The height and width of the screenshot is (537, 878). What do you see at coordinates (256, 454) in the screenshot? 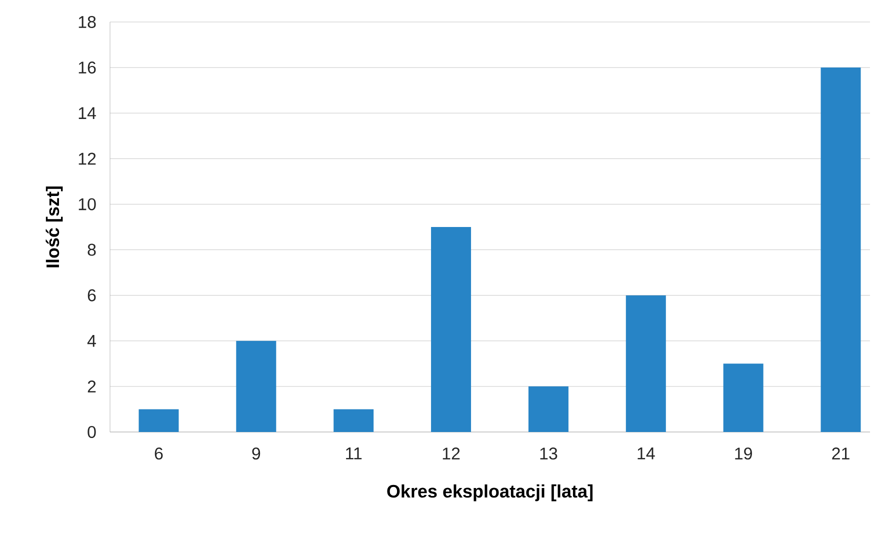
I see `x-tick-label: 9` at bounding box center [256, 454].